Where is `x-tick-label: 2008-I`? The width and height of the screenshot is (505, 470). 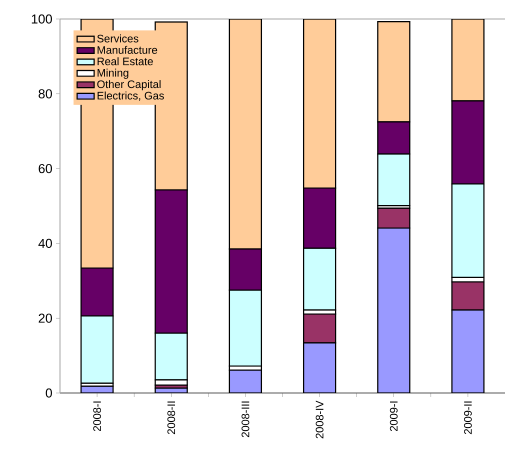 x-tick-label: 2008-I is located at coordinates (97, 417).